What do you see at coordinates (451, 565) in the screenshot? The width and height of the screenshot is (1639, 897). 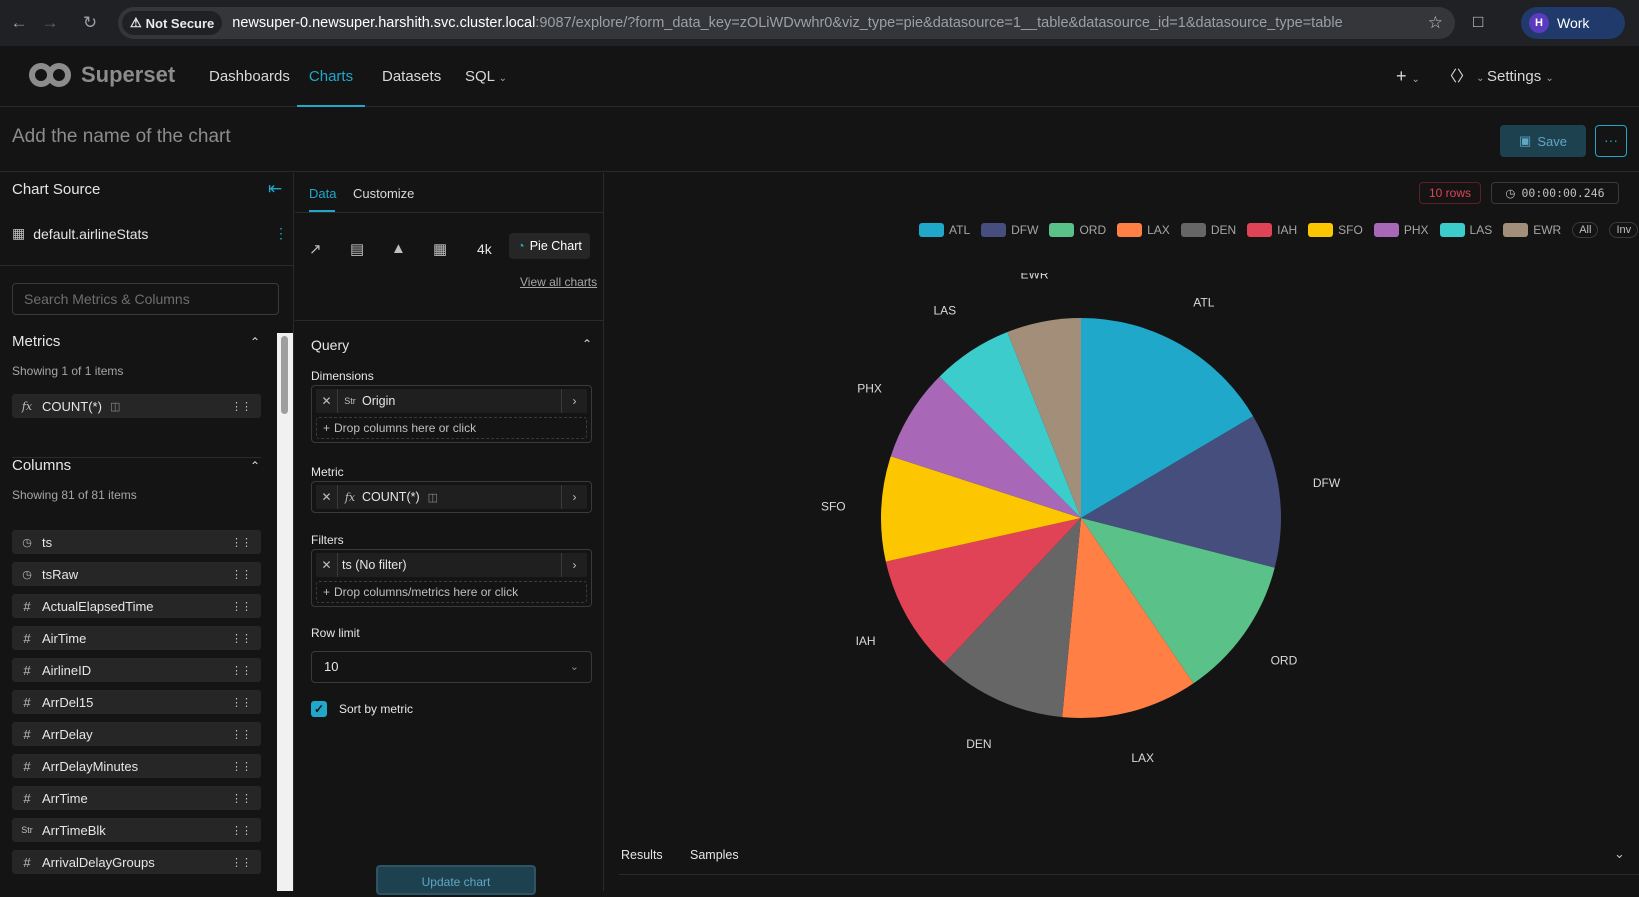 I see `filter-item: ✕ ts (No filter) ›` at bounding box center [451, 565].